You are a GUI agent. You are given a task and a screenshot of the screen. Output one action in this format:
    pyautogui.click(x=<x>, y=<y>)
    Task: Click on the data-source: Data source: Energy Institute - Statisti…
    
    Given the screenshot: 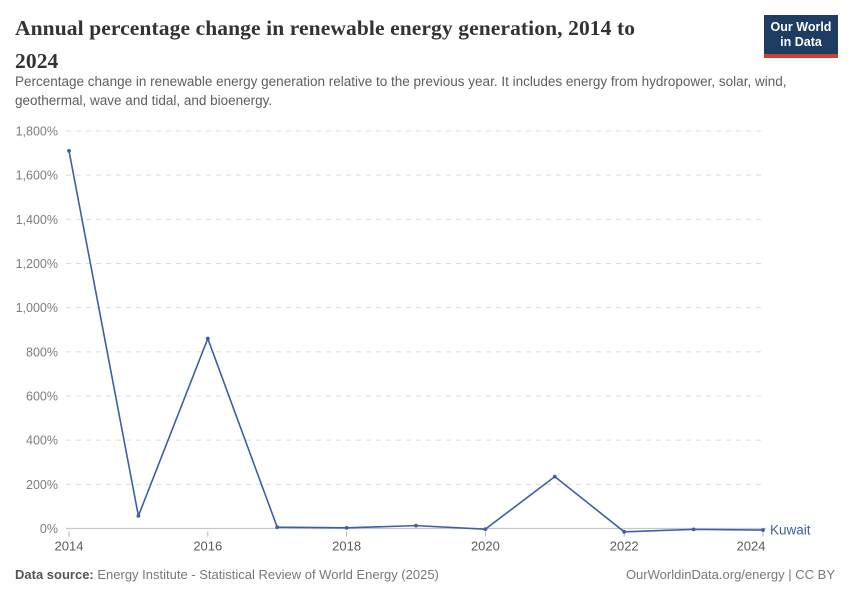 What is the action you would take?
    pyautogui.click(x=227, y=574)
    